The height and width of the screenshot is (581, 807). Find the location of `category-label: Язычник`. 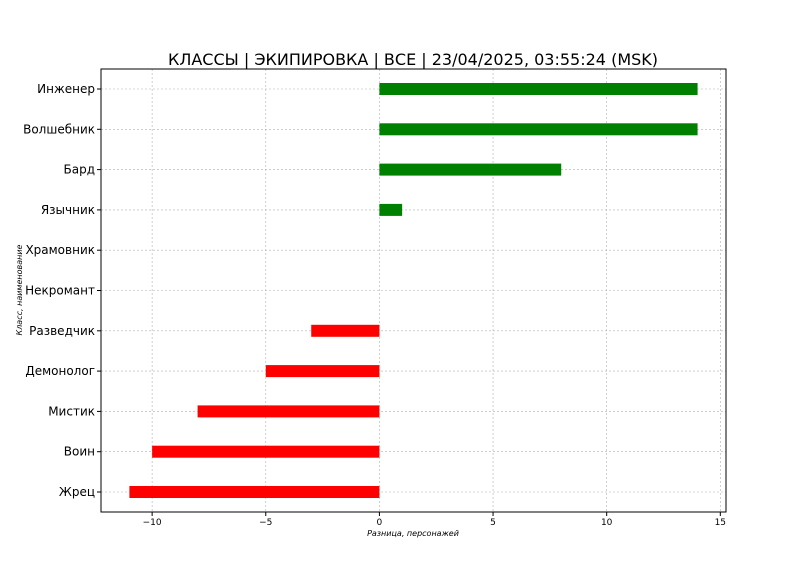

category-label: Язычник is located at coordinates (68, 210).